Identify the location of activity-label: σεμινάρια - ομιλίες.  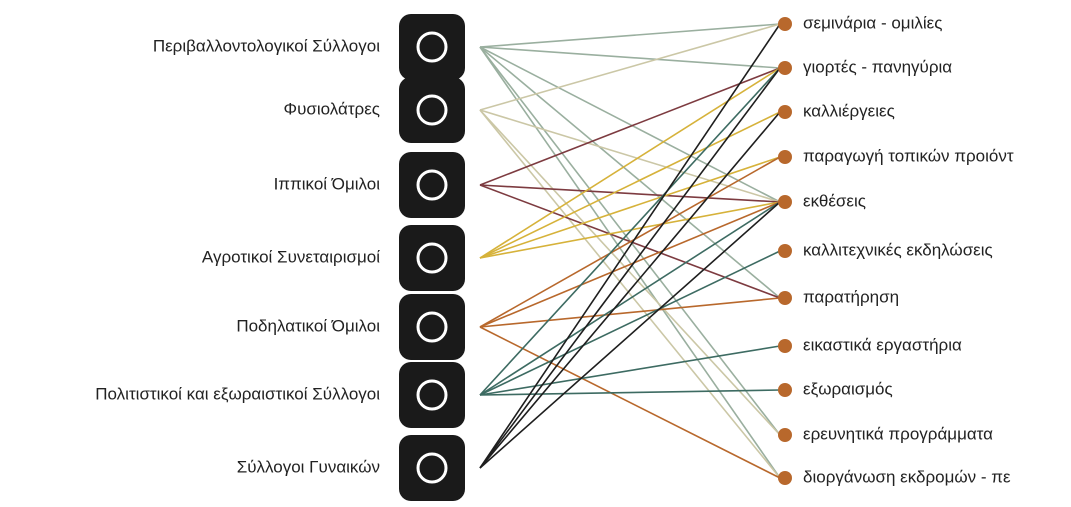
(872, 22).